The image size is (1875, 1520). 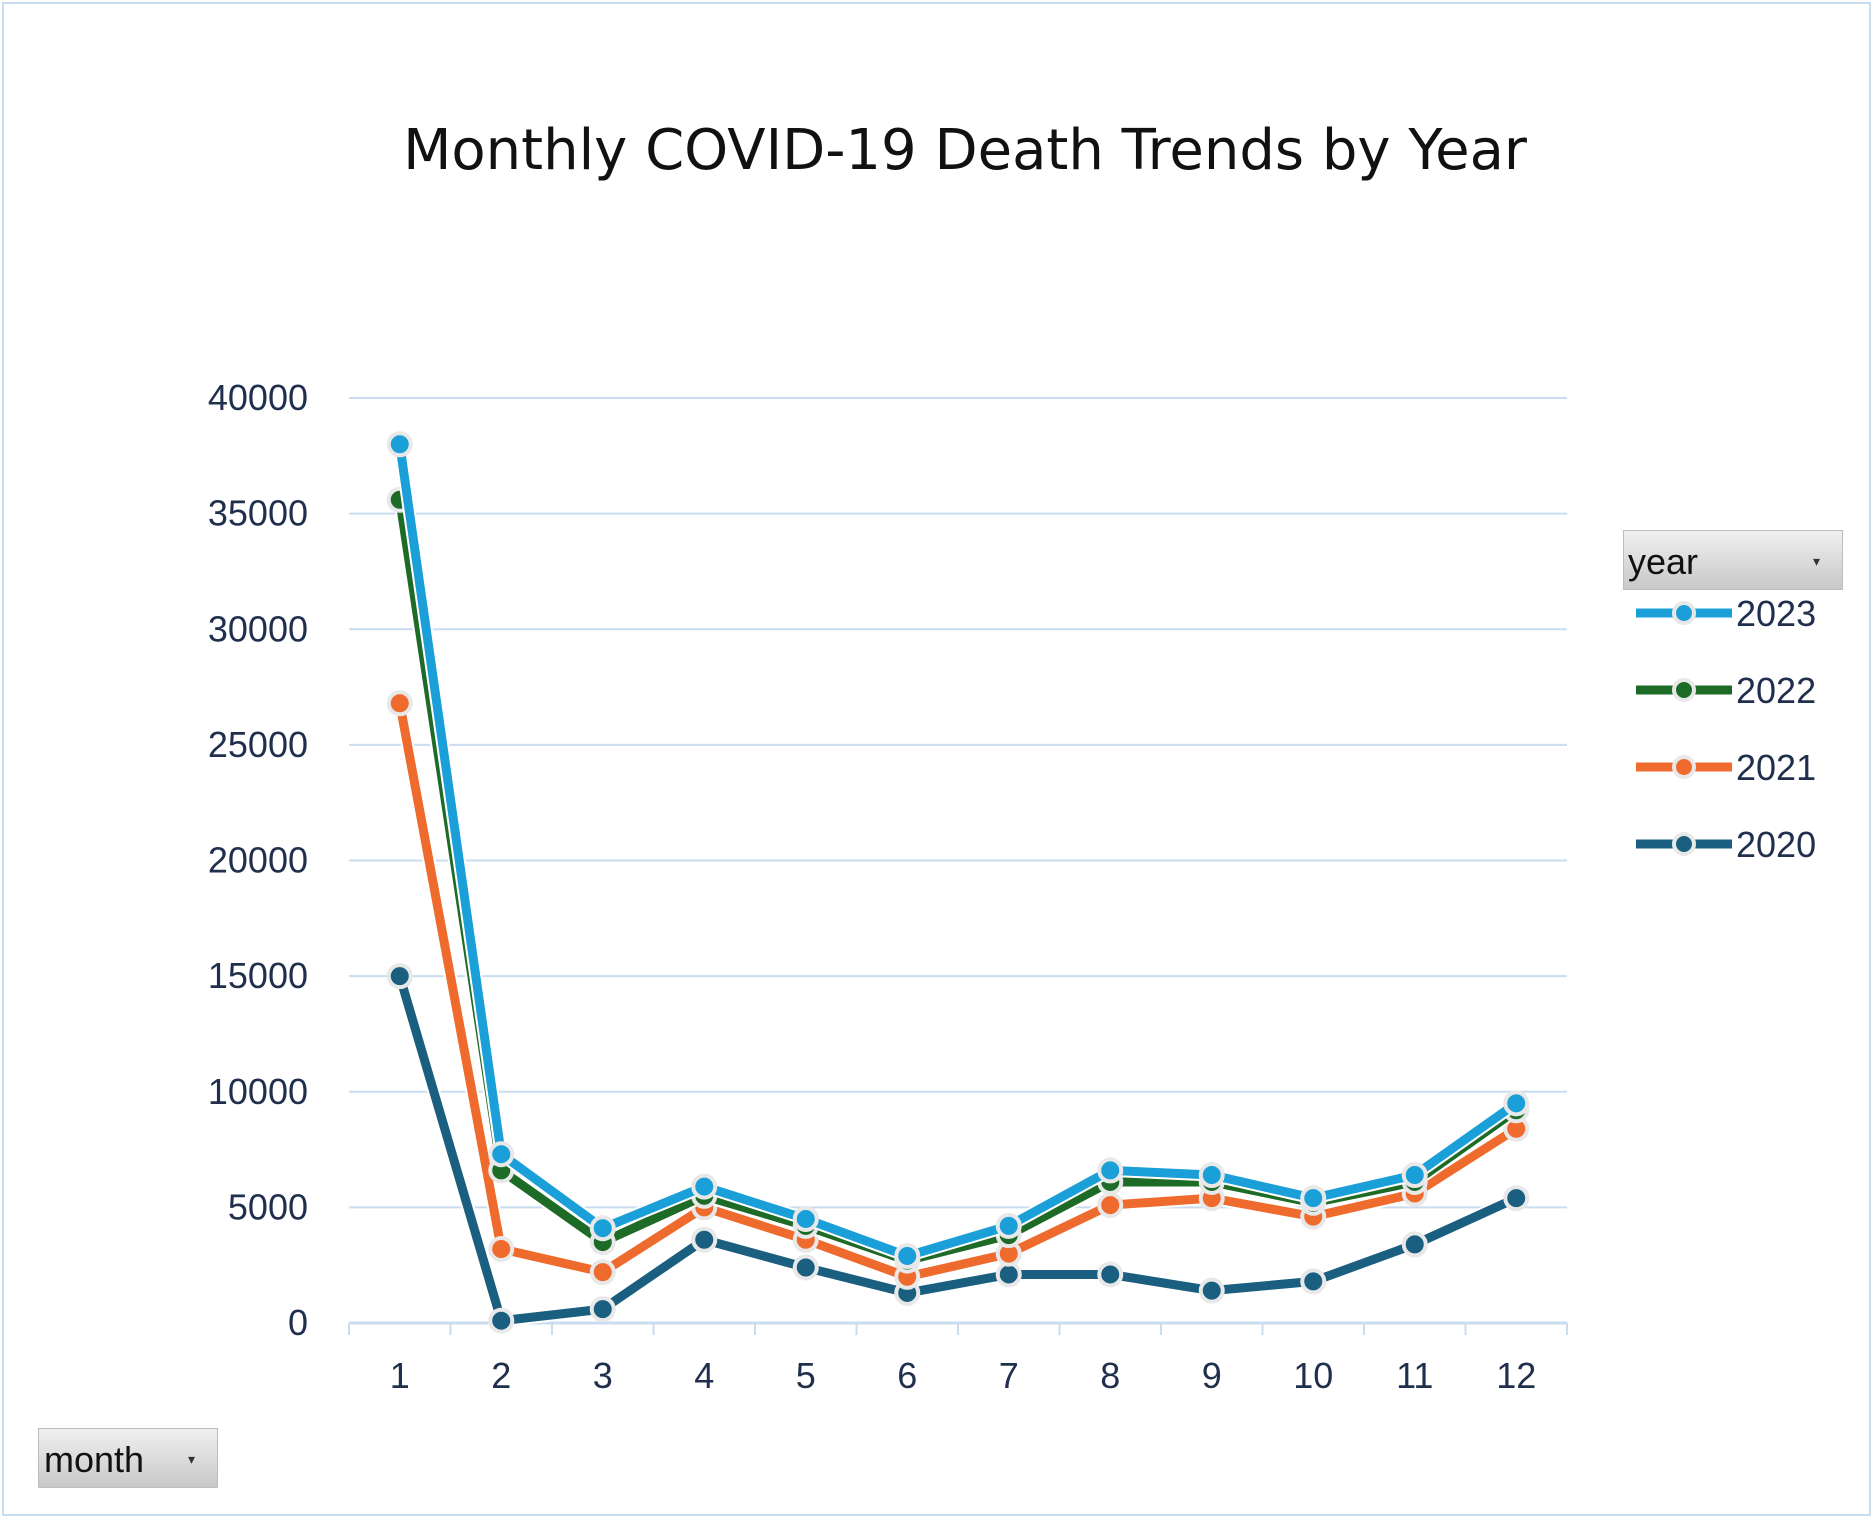 What do you see at coordinates (400, 1375) in the screenshot?
I see `x-tick-label: 1` at bounding box center [400, 1375].